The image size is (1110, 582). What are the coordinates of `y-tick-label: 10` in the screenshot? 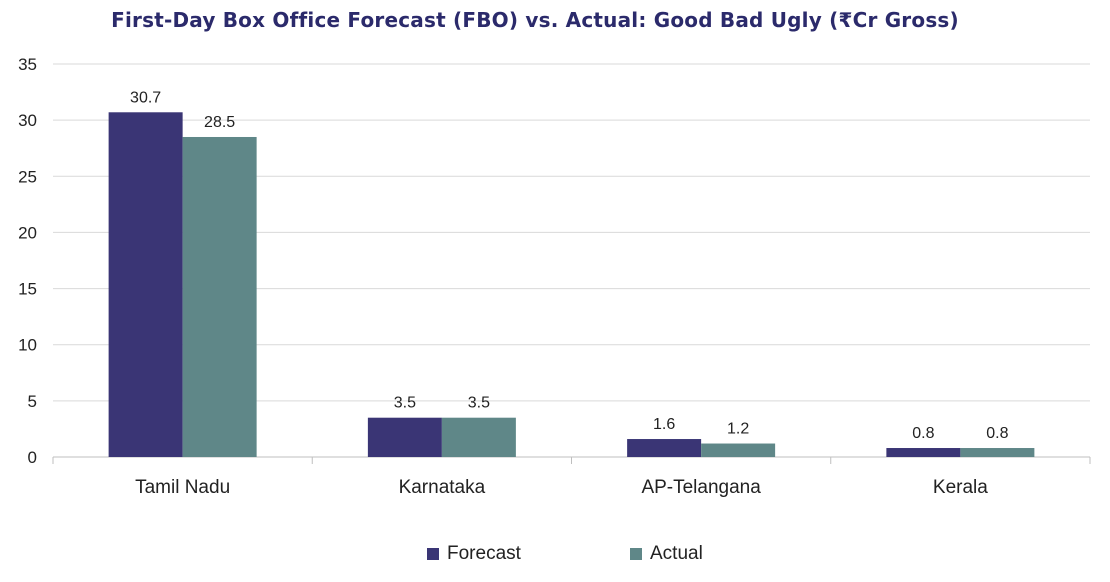 It's located at (27, 345).